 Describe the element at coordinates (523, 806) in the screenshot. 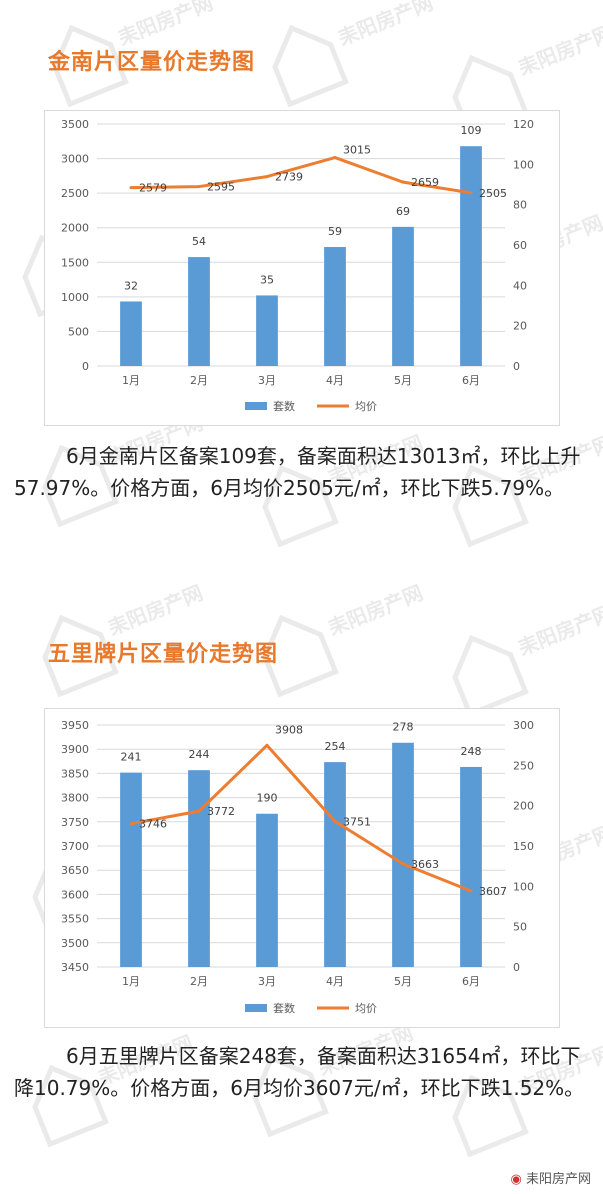

I see `right-tick-label: 200` at that location.